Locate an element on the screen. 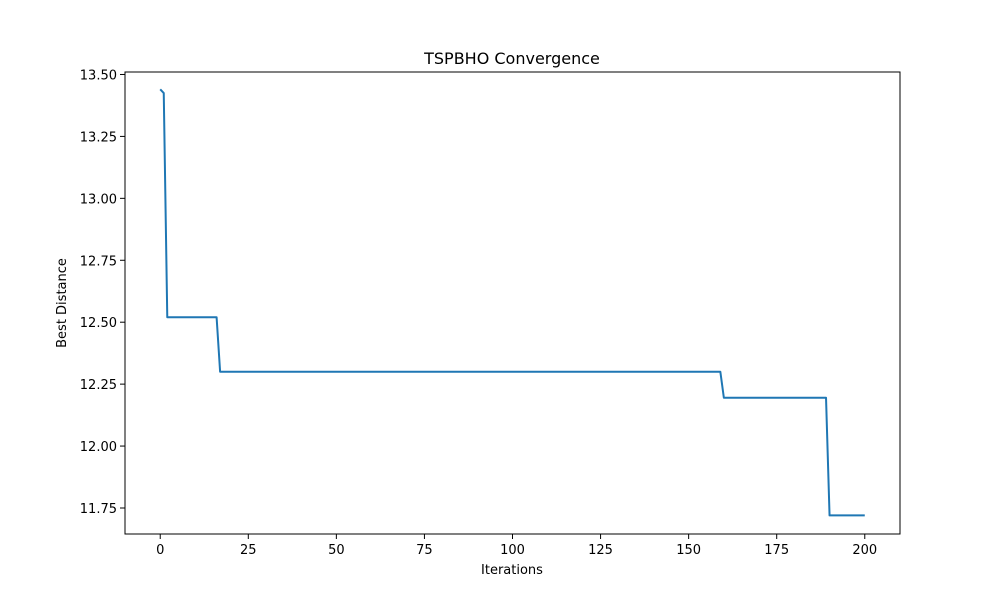  y-tick-label: 12.00 is located at coordinates (98, 447).